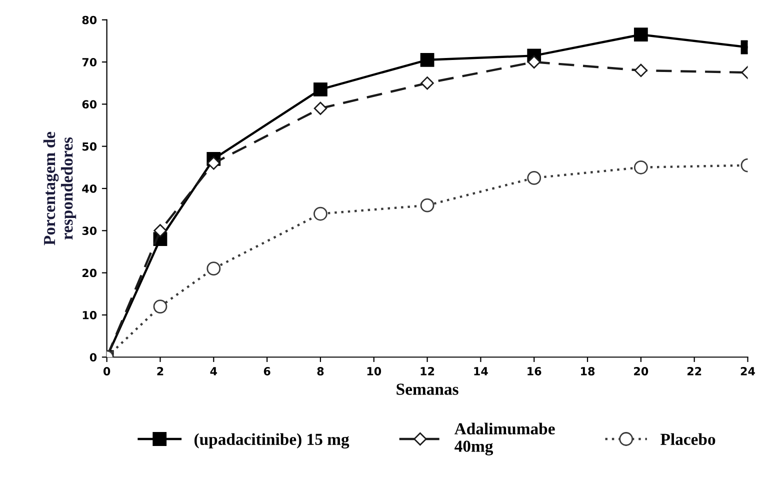 The width and height of the screenshot is (763, 496). What do you see at coordinates (89, 20) in the screenshot?
I see `y-tick-label: 80` at bounding box center [89, 20].